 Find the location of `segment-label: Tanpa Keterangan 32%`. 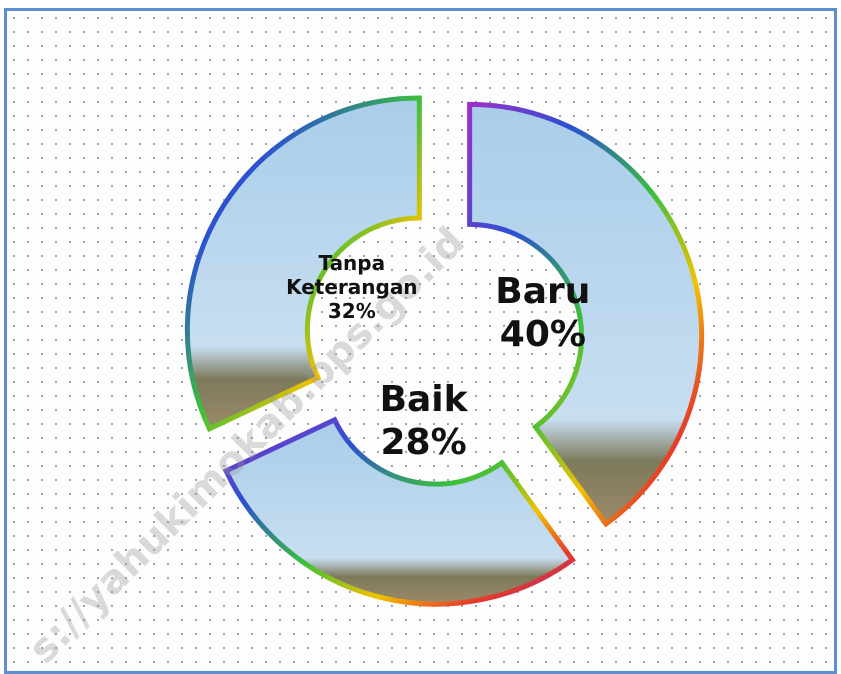

segment-label: Tanpa Keterangan 32% is located at coordinates (352, 287).